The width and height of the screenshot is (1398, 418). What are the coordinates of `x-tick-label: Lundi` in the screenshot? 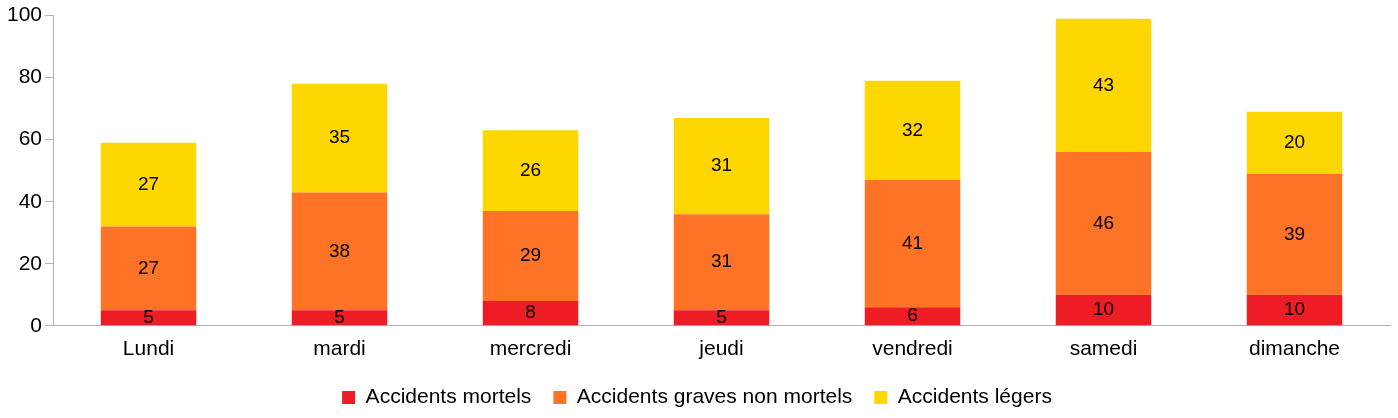 It's located at (148, 348).